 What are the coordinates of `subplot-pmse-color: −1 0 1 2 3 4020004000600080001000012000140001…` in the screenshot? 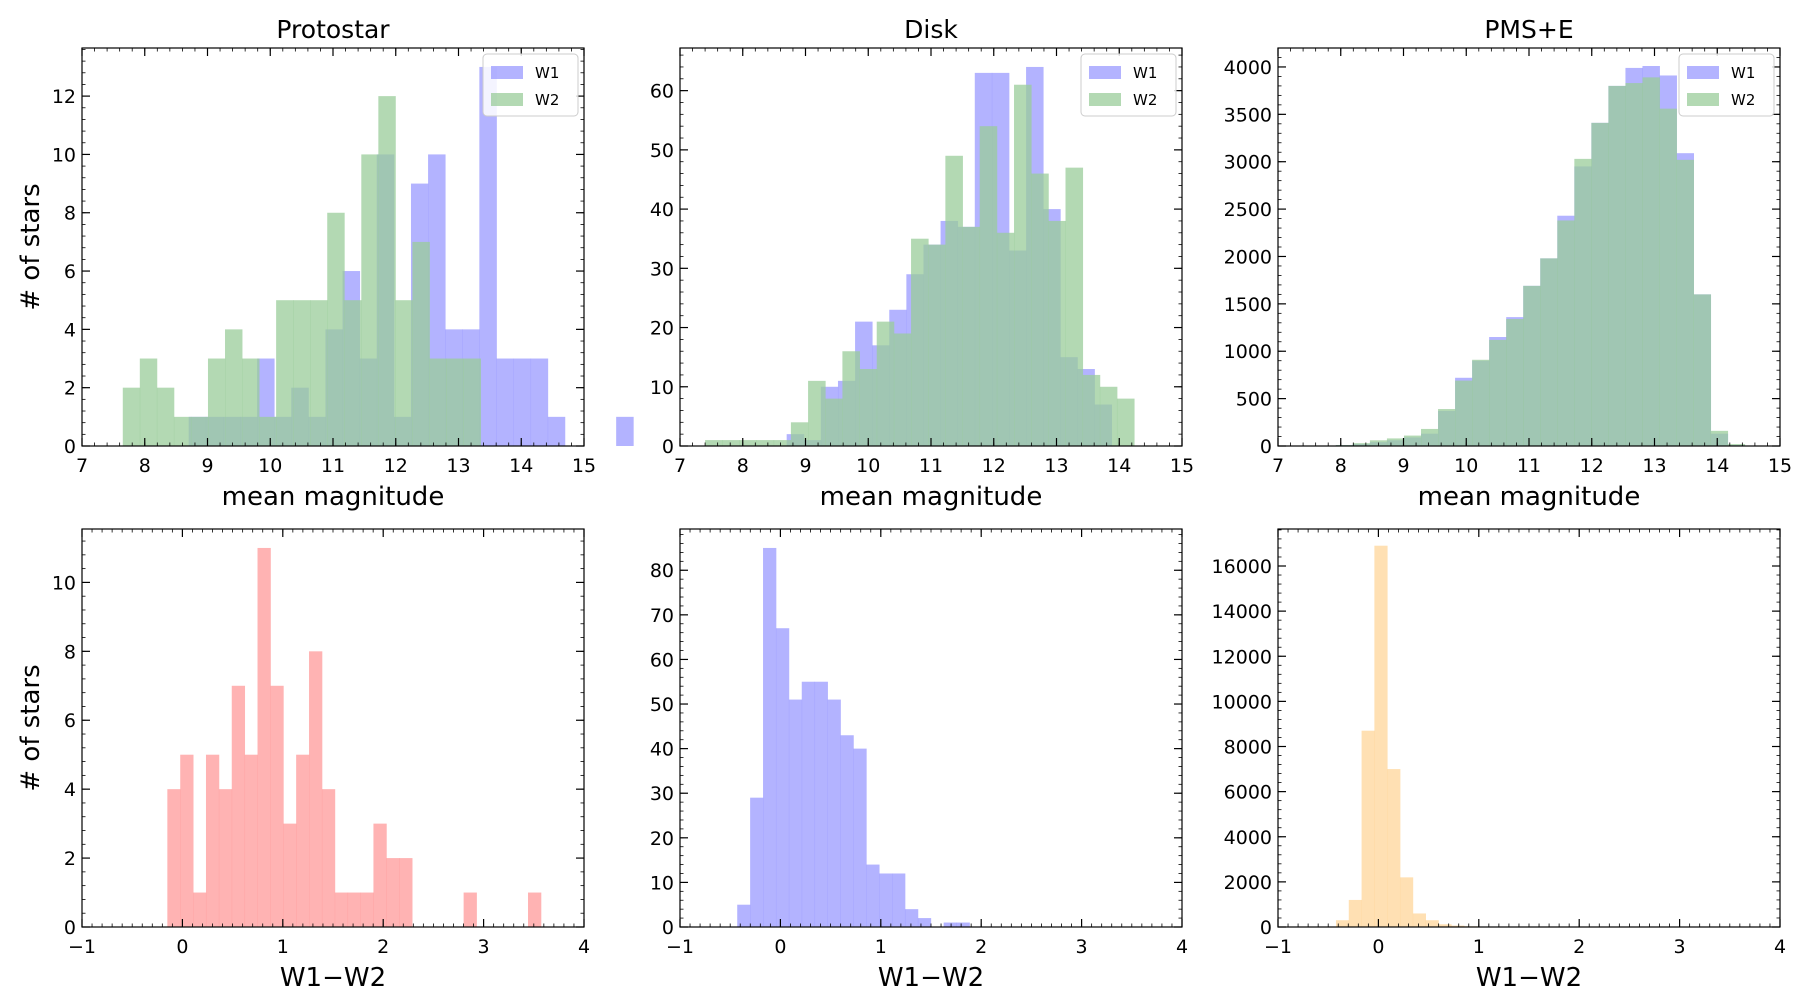 It's located at (1499, 760).